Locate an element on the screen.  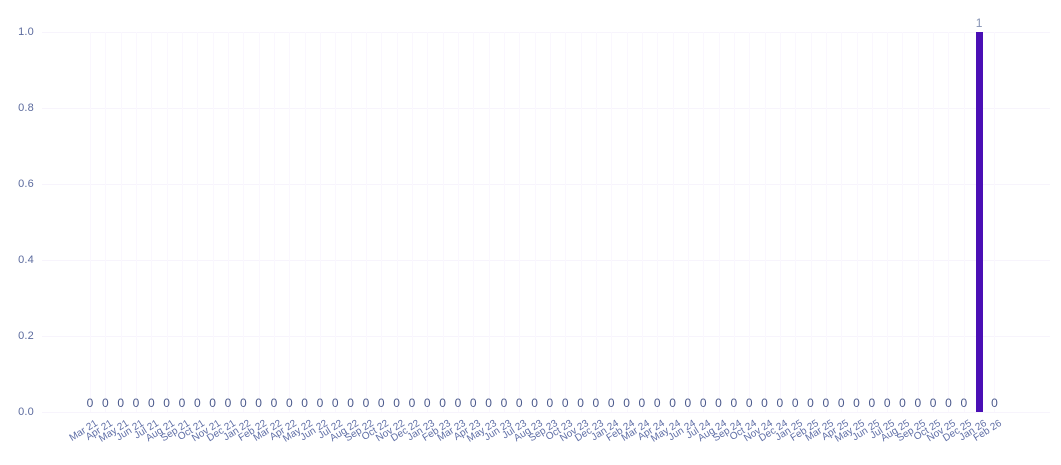
y-axis-tick-label: 0.6 is located at coordinates (26, 184).